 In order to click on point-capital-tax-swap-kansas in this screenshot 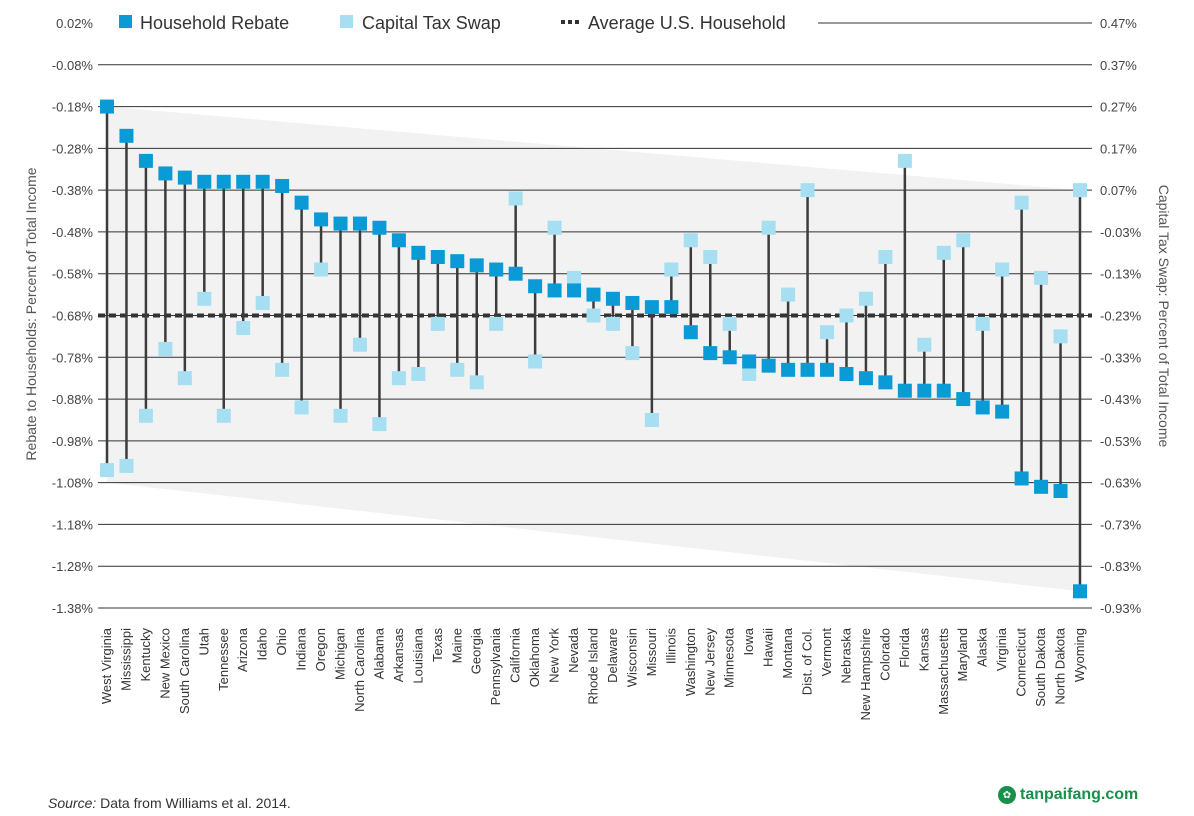, I will do `click(924, 344)`.